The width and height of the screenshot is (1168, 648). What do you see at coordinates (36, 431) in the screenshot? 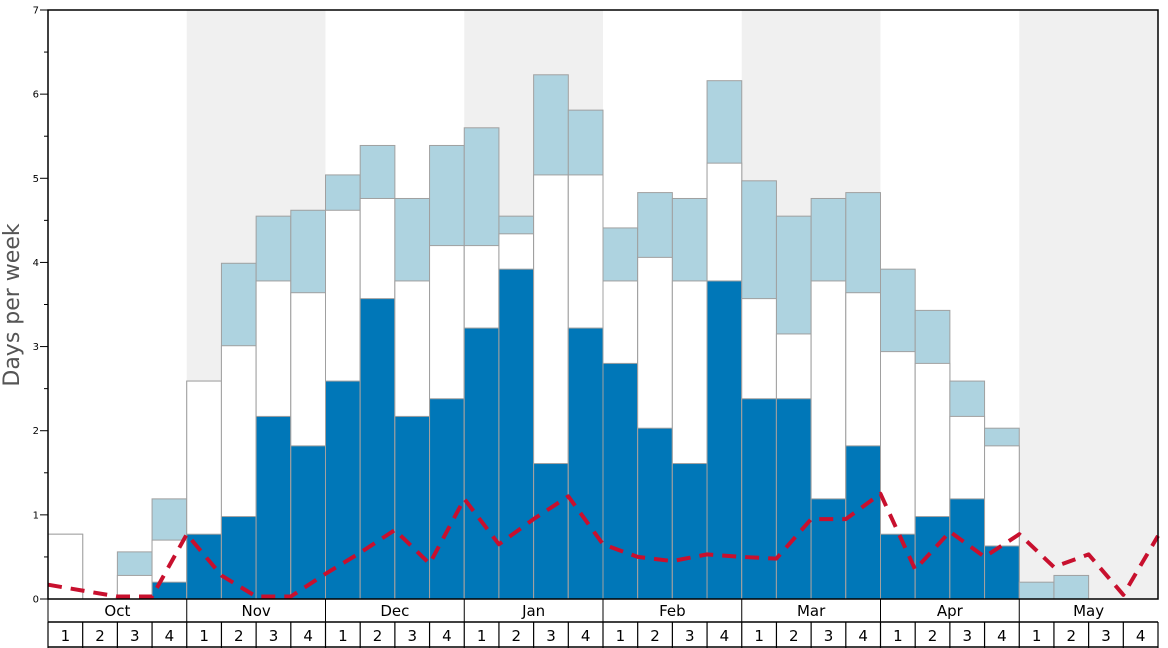
I see `y-tick-label: 2` at bounding box center [36, 431].